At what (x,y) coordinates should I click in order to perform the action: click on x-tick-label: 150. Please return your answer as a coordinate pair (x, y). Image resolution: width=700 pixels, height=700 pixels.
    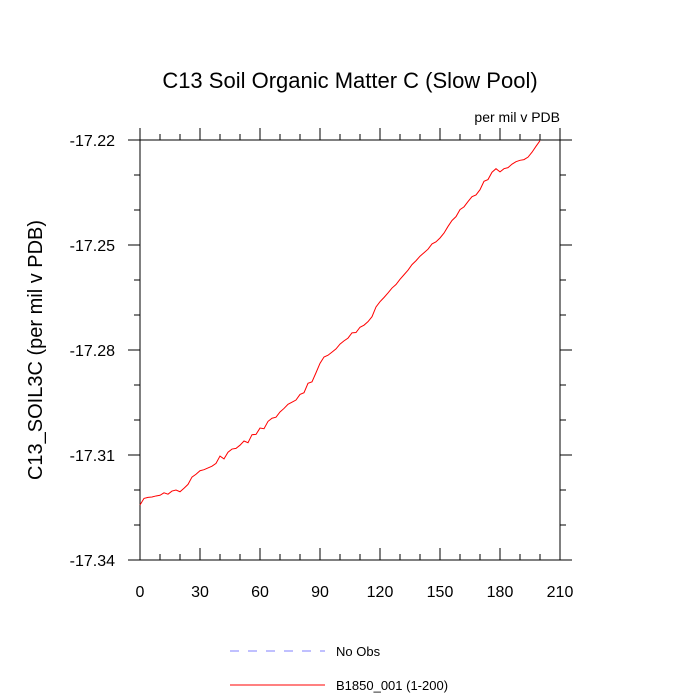
    Looking at the image, I should click on (440, 592).